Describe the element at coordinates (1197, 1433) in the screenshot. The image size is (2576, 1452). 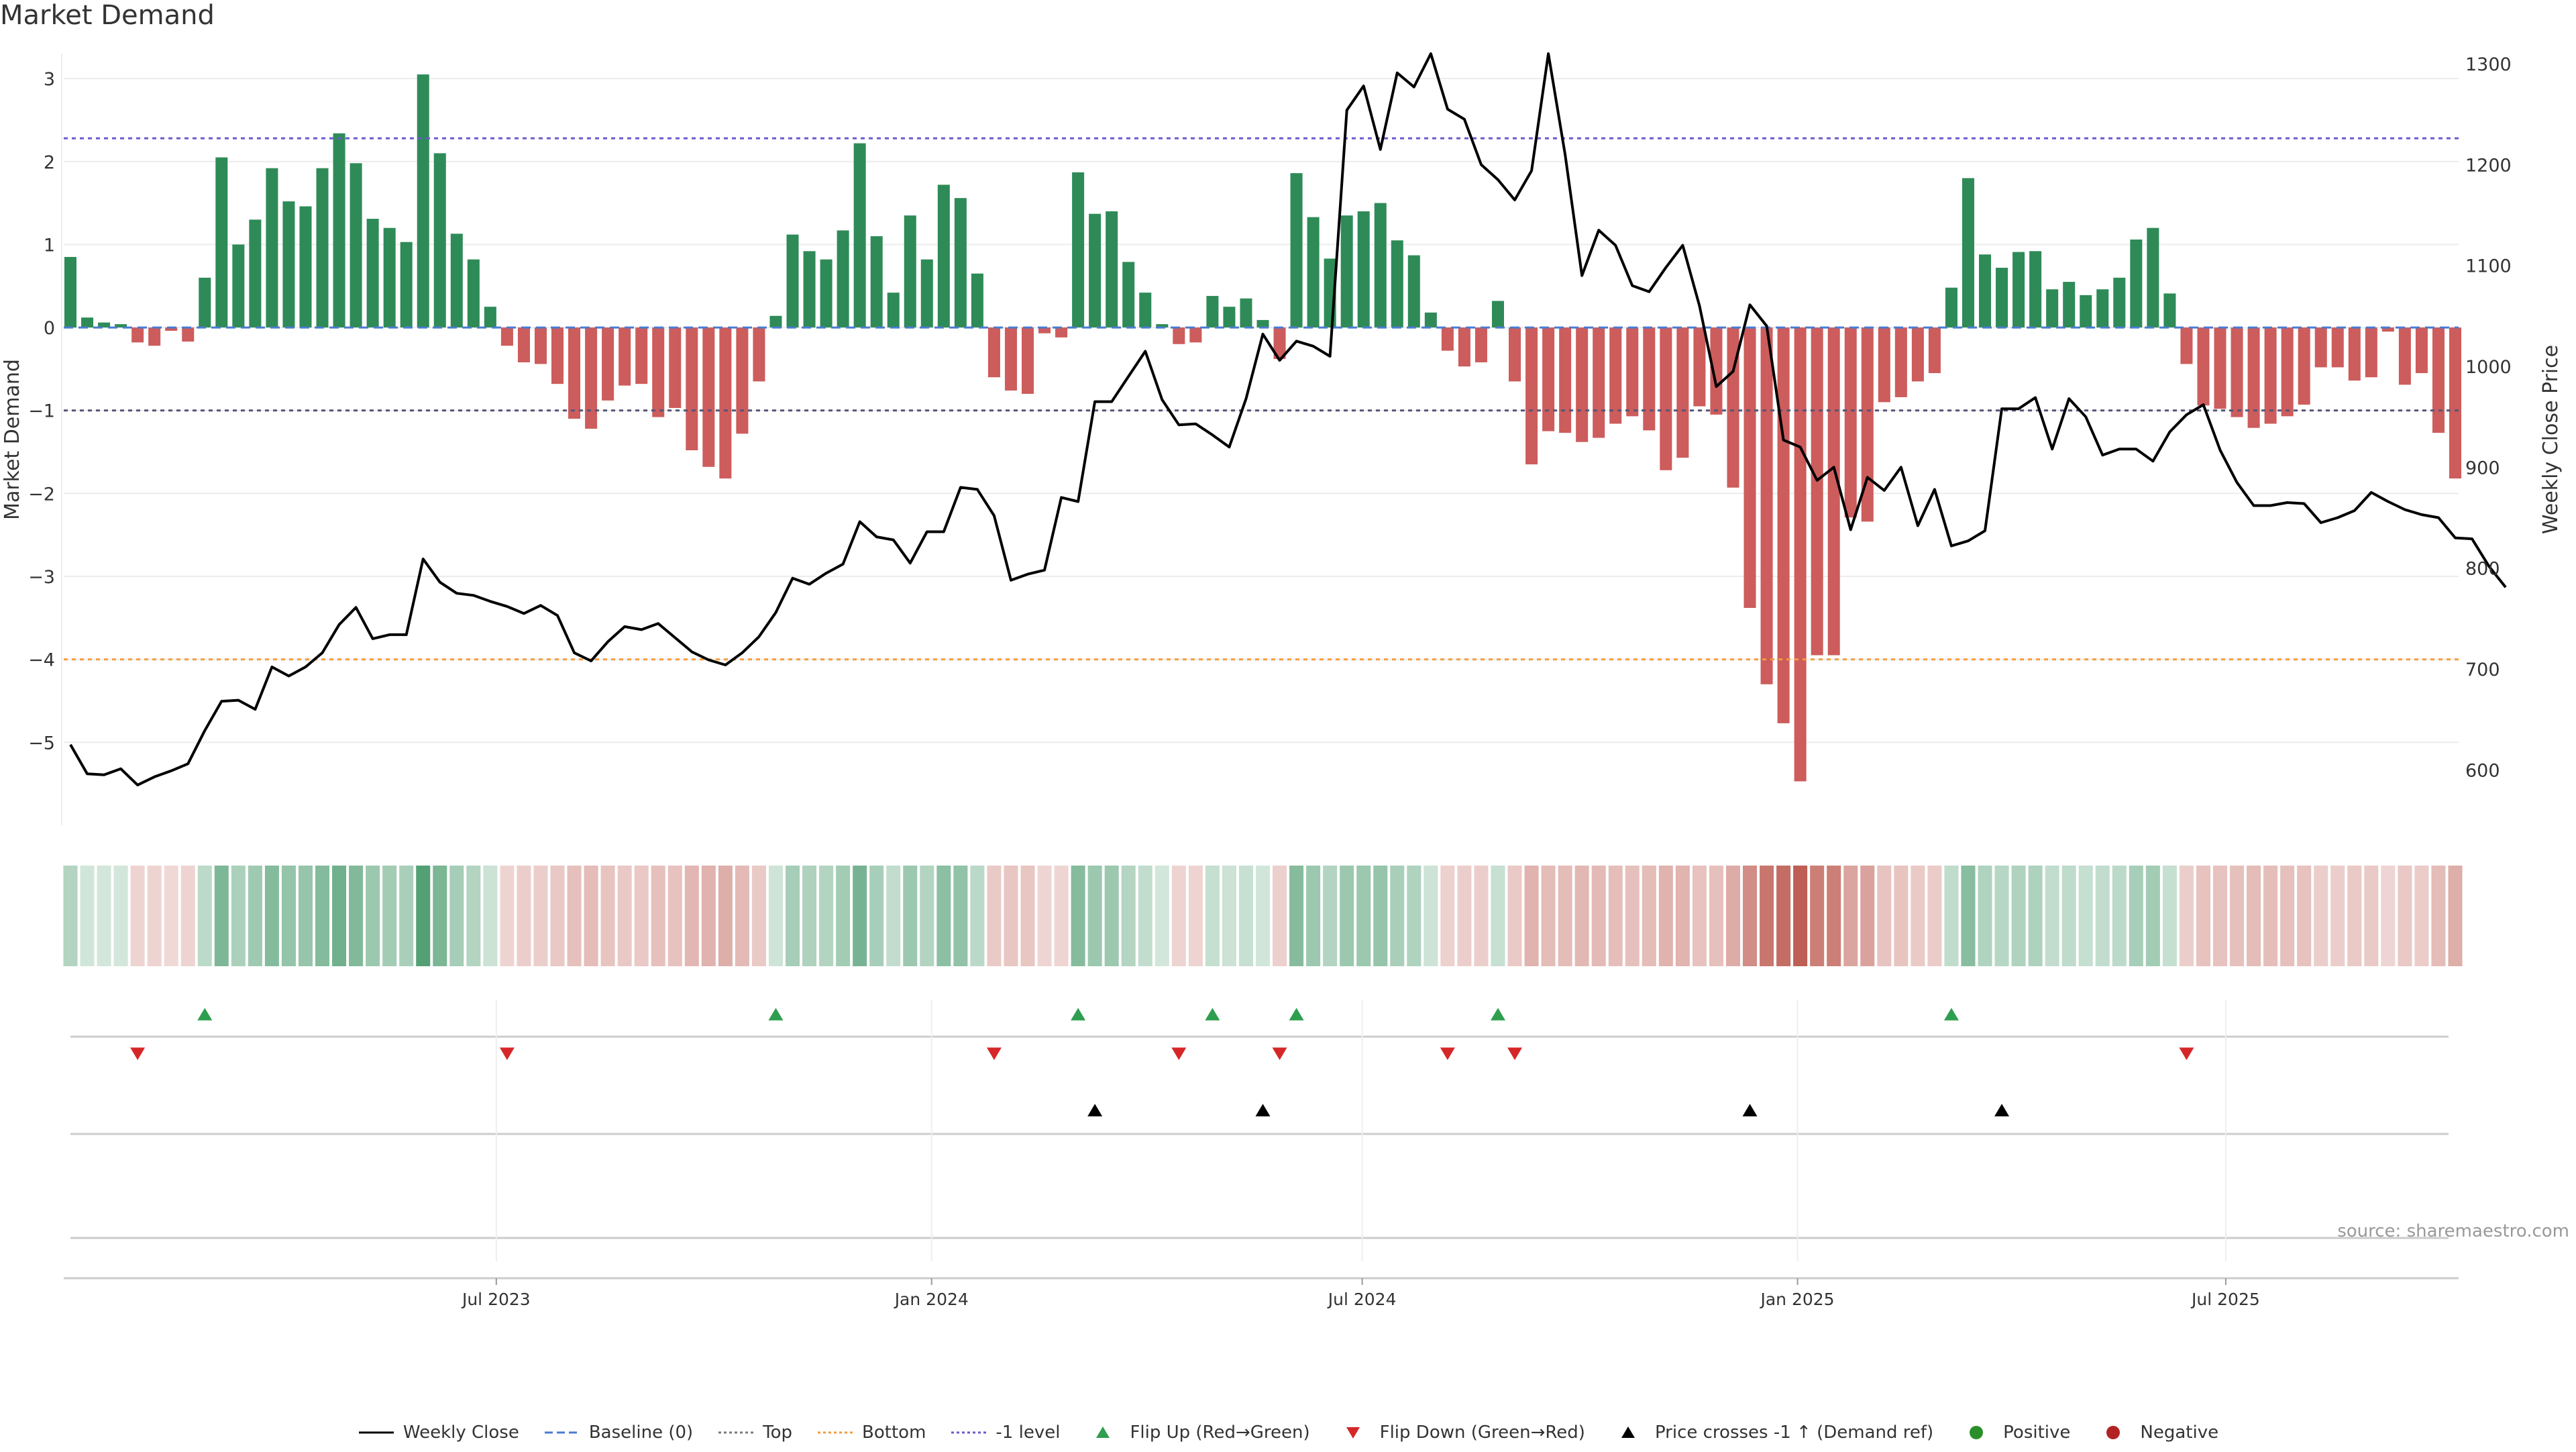
I see `legend-item-flip-up: Flip Up (Red→Green)` at that location.